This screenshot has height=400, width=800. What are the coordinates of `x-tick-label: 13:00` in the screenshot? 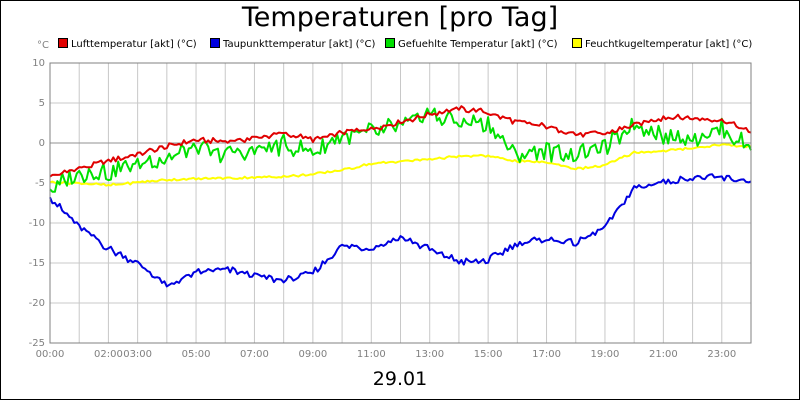 It's located at (429, 354).